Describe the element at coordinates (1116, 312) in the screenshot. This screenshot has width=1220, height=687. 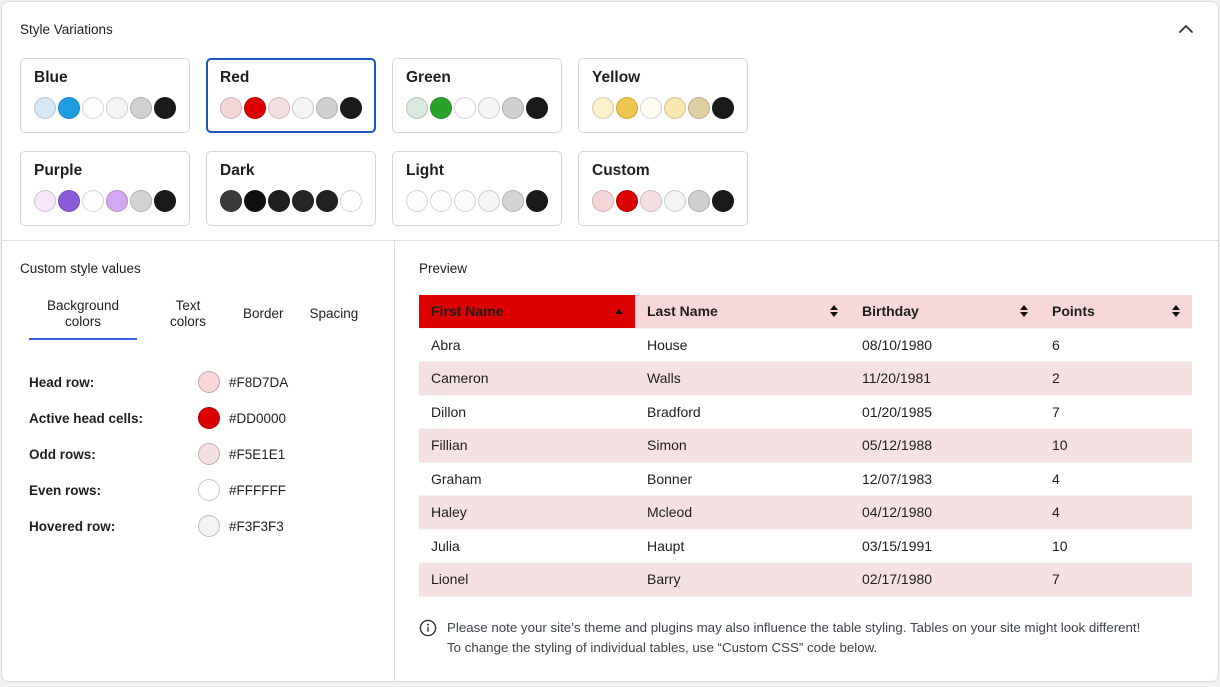
I see `column-header-points: Points` at that location.